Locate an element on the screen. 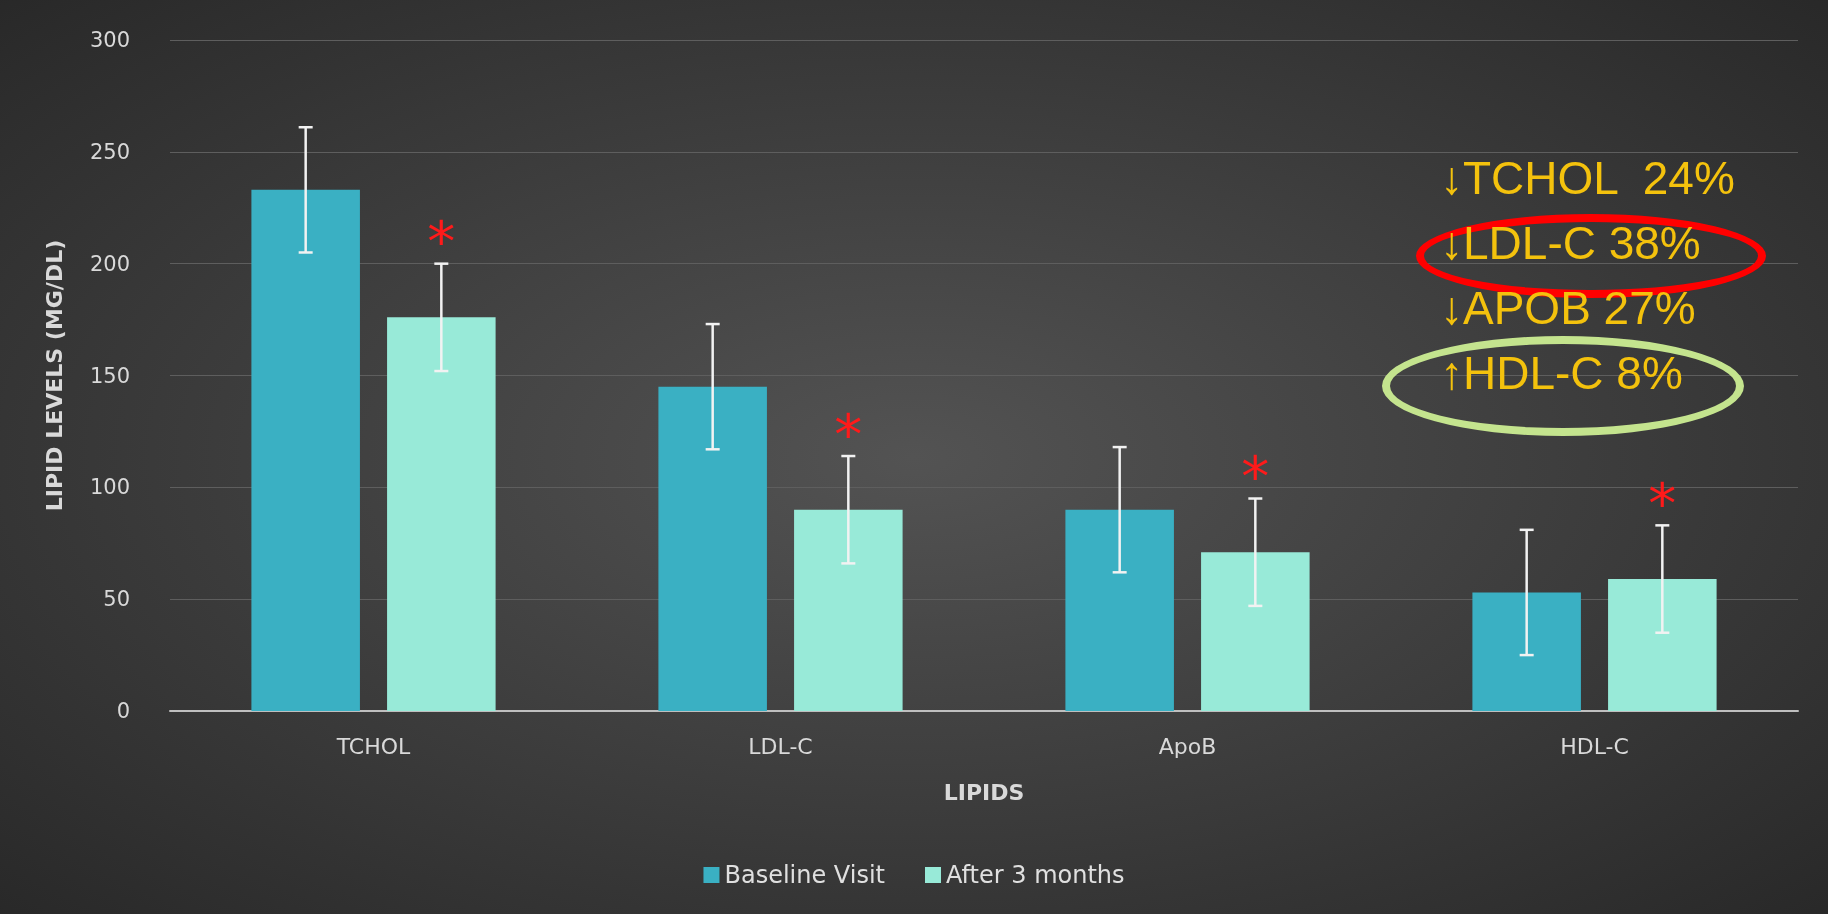 This screenshot has height=914, width=1828. annotation: ↓TCHOL 24% is located at coordinates (1587, 178).